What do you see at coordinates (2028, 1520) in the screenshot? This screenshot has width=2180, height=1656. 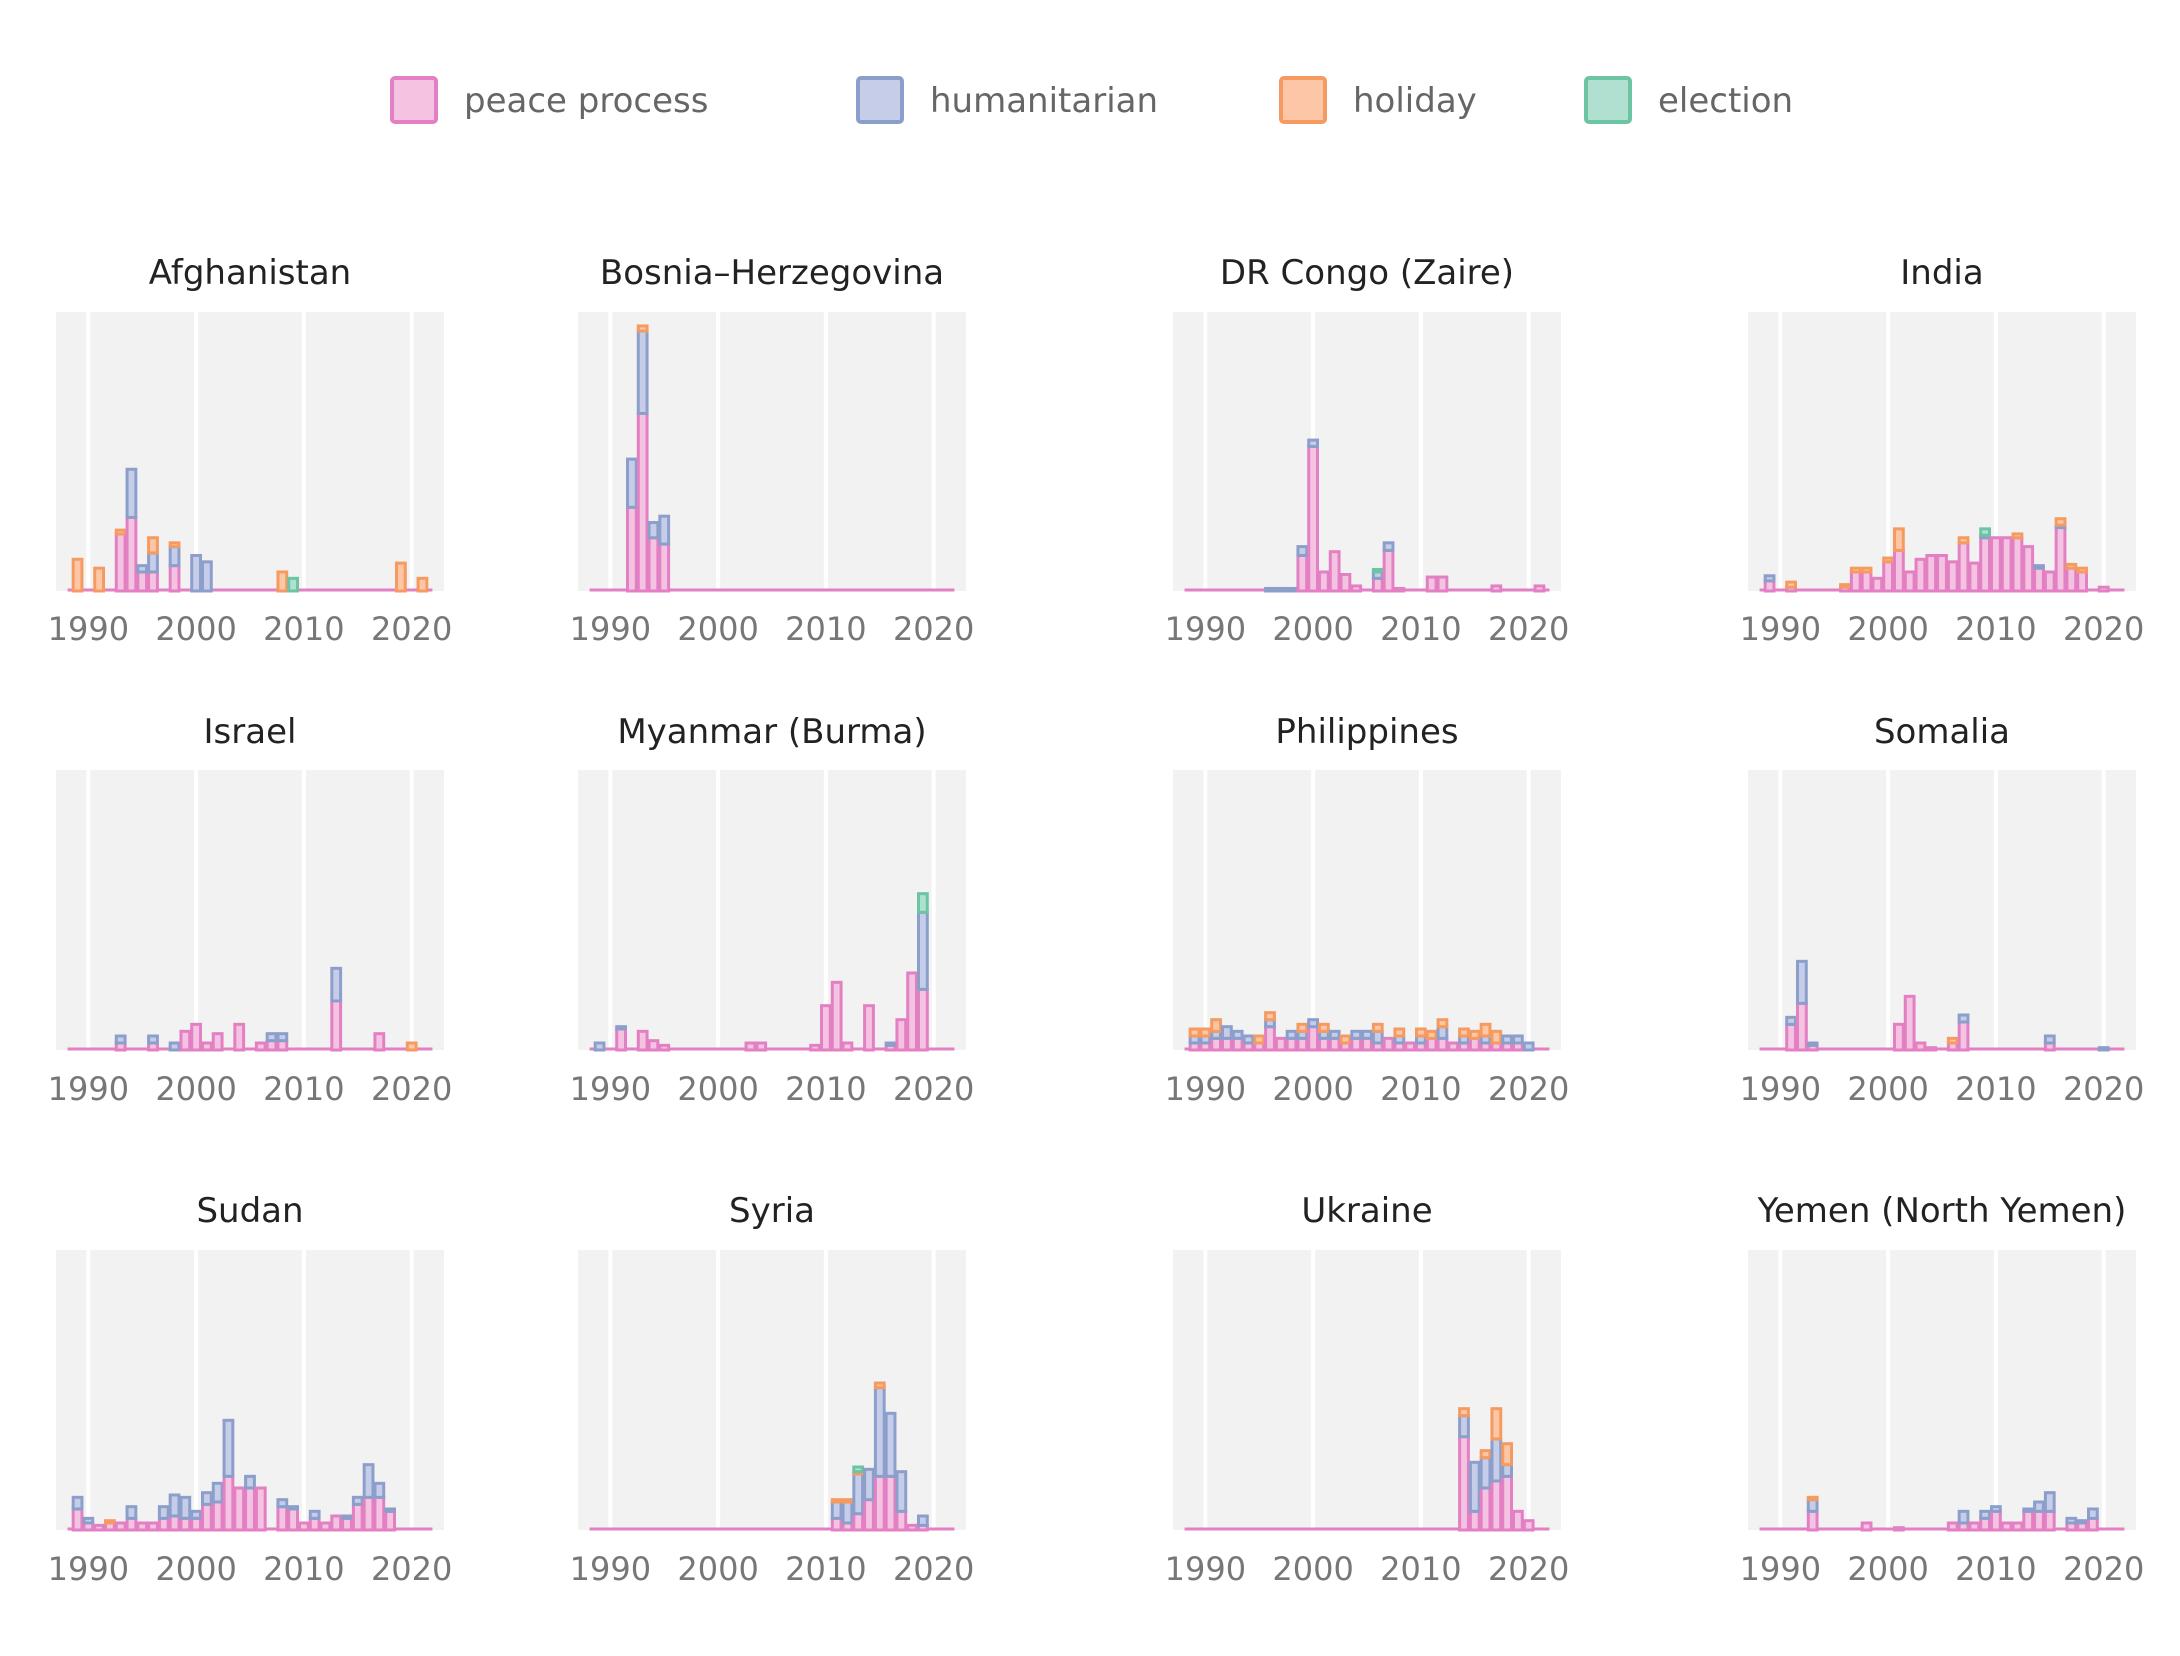 I see `bar-peace-process-2013` at bounding box center [2028, 1520].